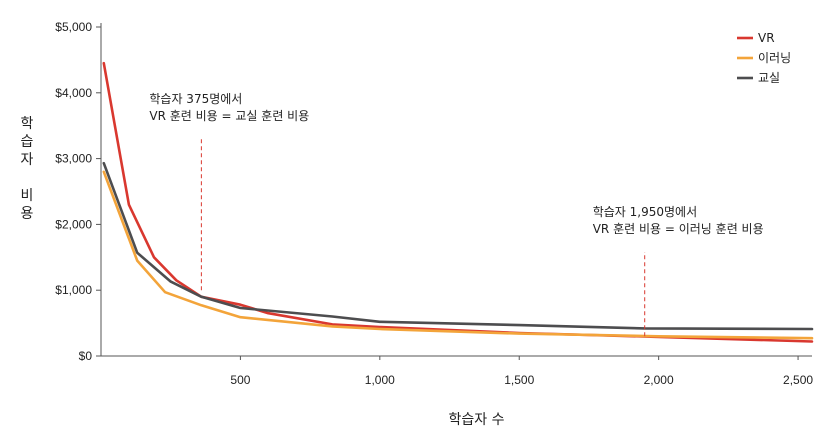 Image resolution: width=832 pixels, height=445 pixels. What do you see at coordinates (240, 380) in the screenshot?
I see `x-tick-label: 500` at bounding box center [240, 380].